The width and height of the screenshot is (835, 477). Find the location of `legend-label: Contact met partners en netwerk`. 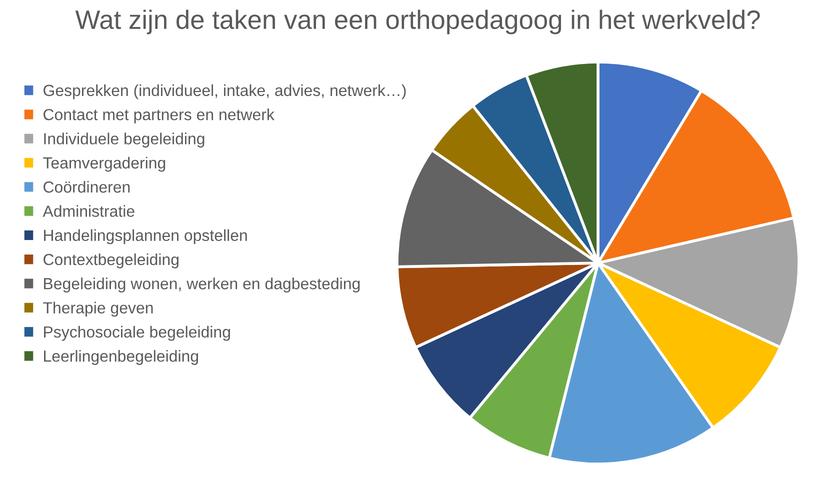

legend-label: Contact met partners en netwerk is located at coordinates (159, 116).